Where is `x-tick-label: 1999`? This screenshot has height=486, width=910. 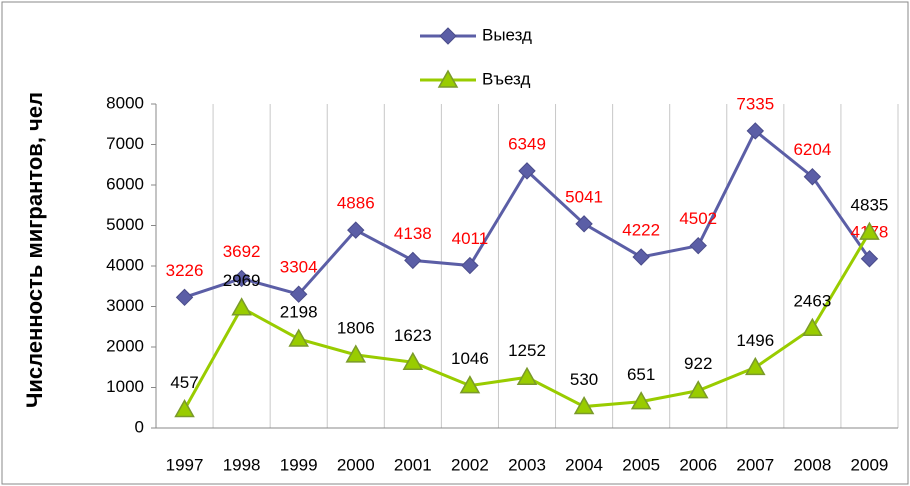
x-tick-label: 1999 is located at coordinates (299, 464).